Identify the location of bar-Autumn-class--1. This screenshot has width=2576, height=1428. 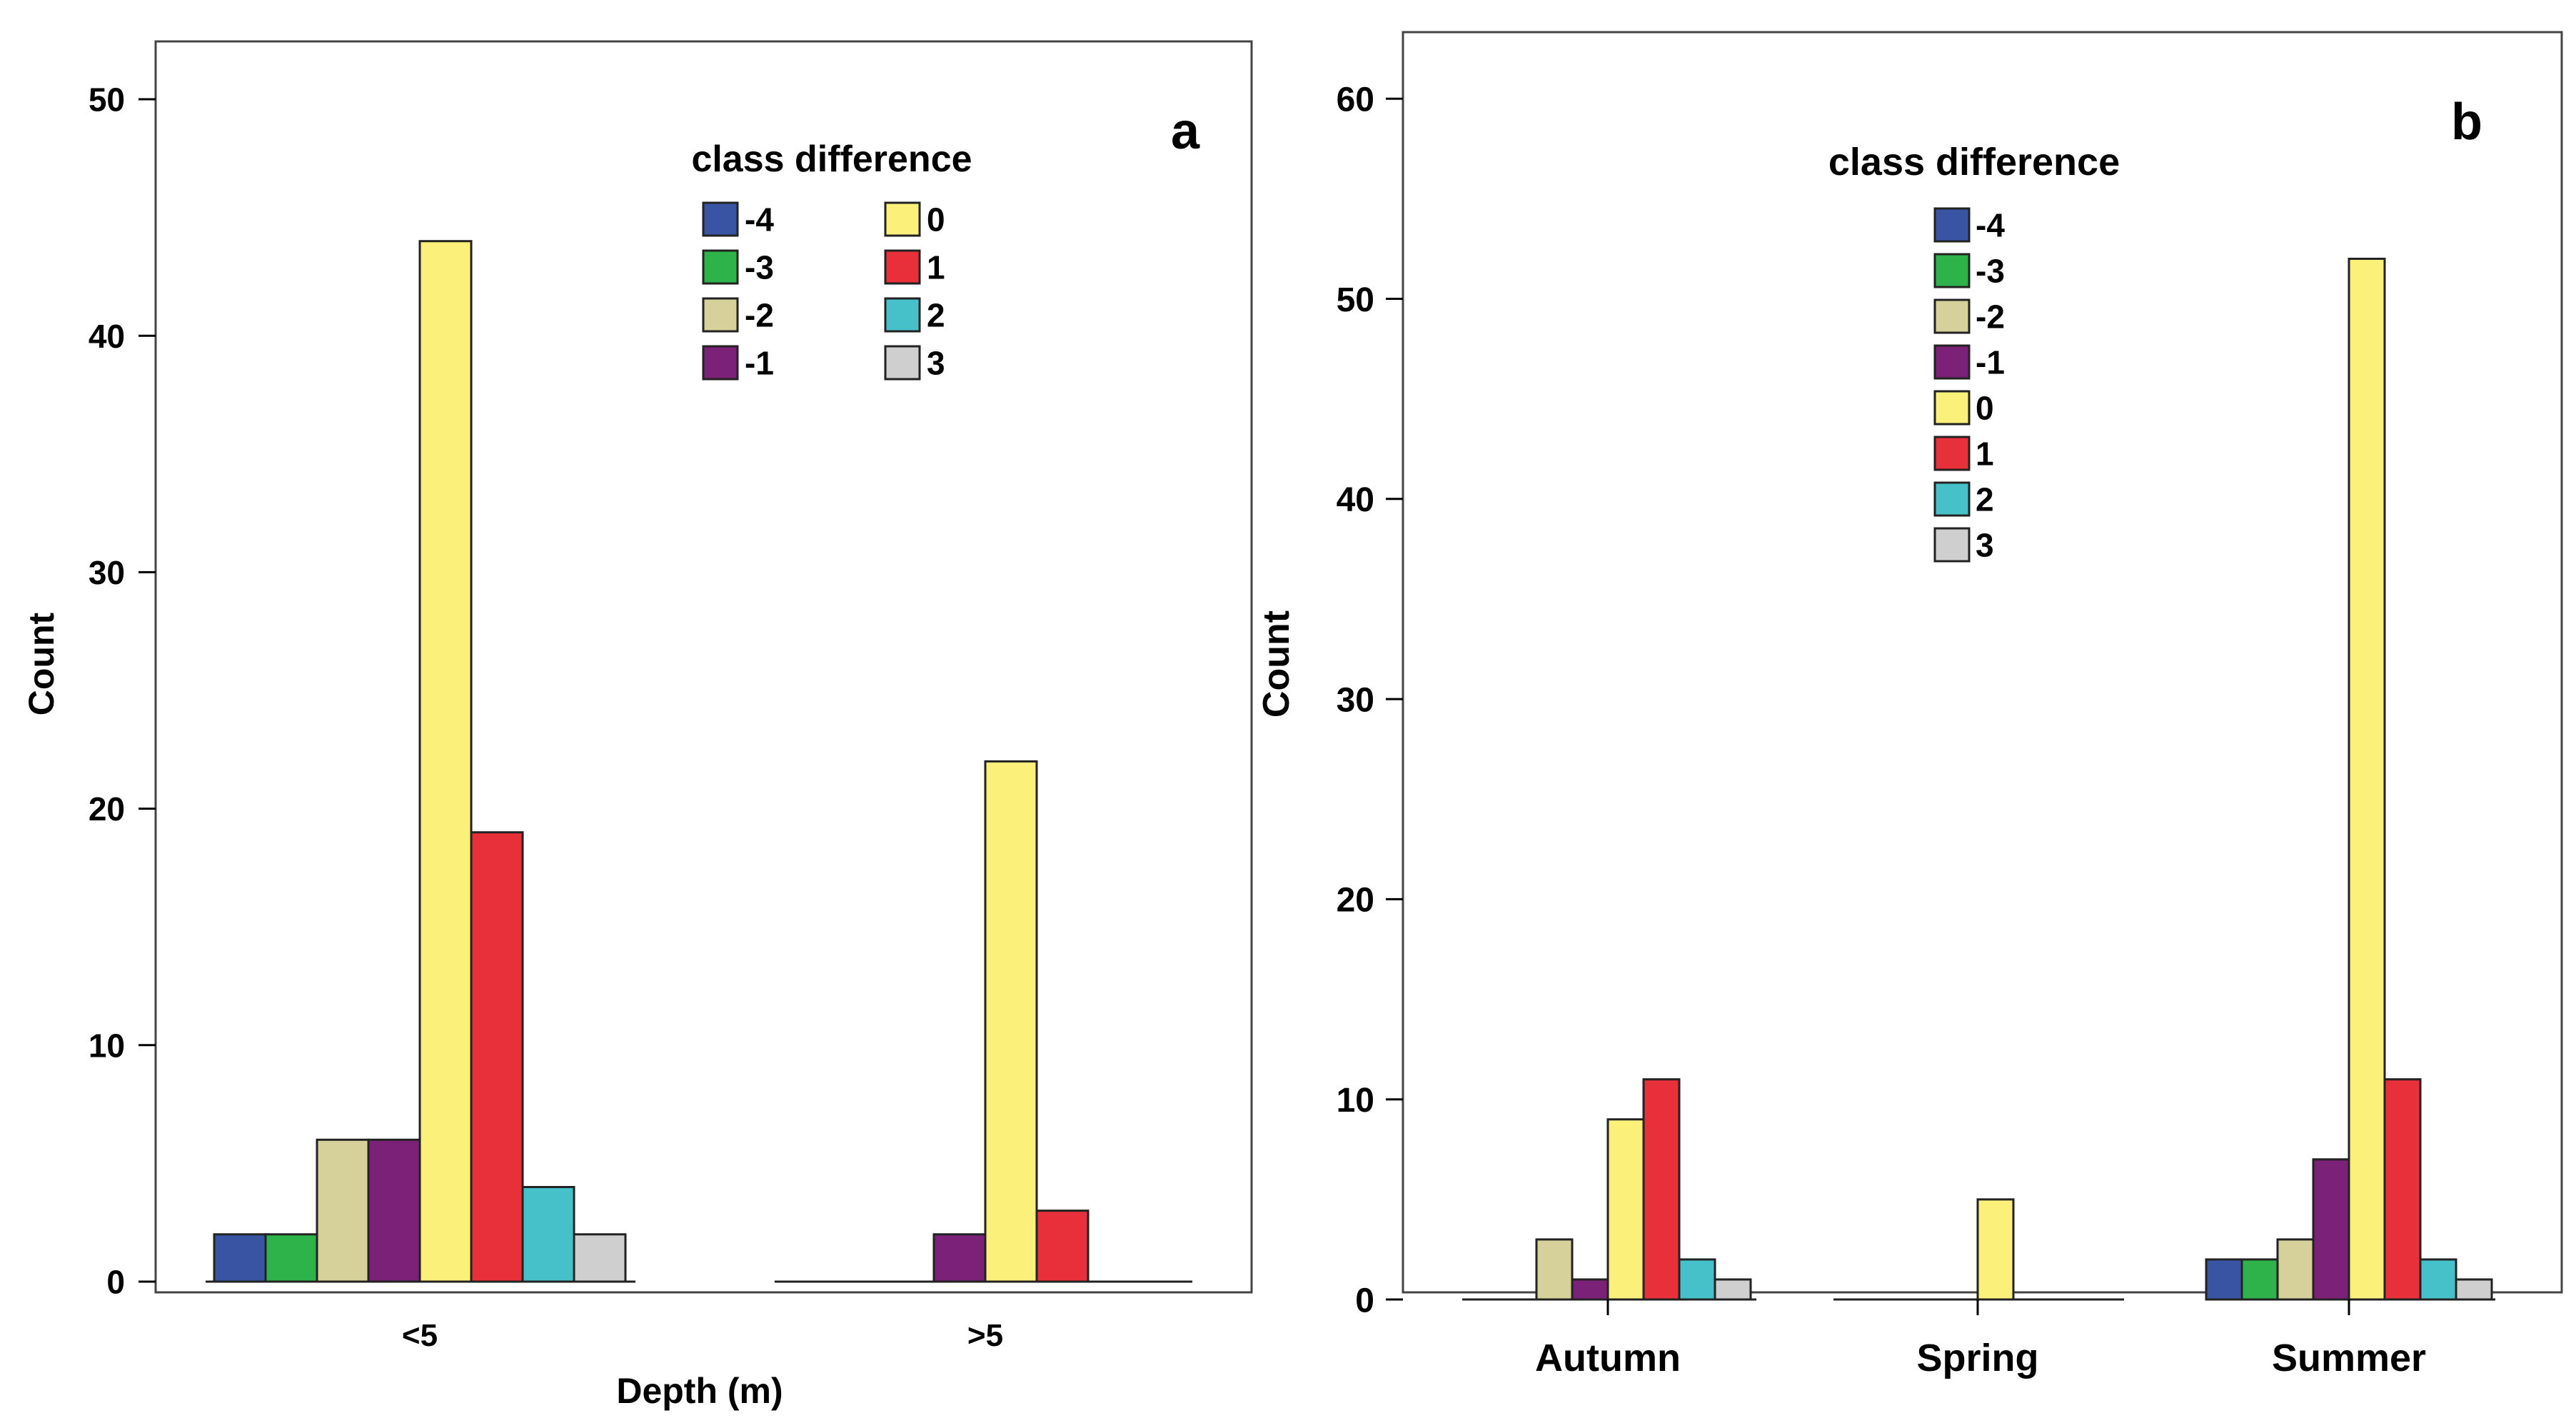
(1590, 1289).